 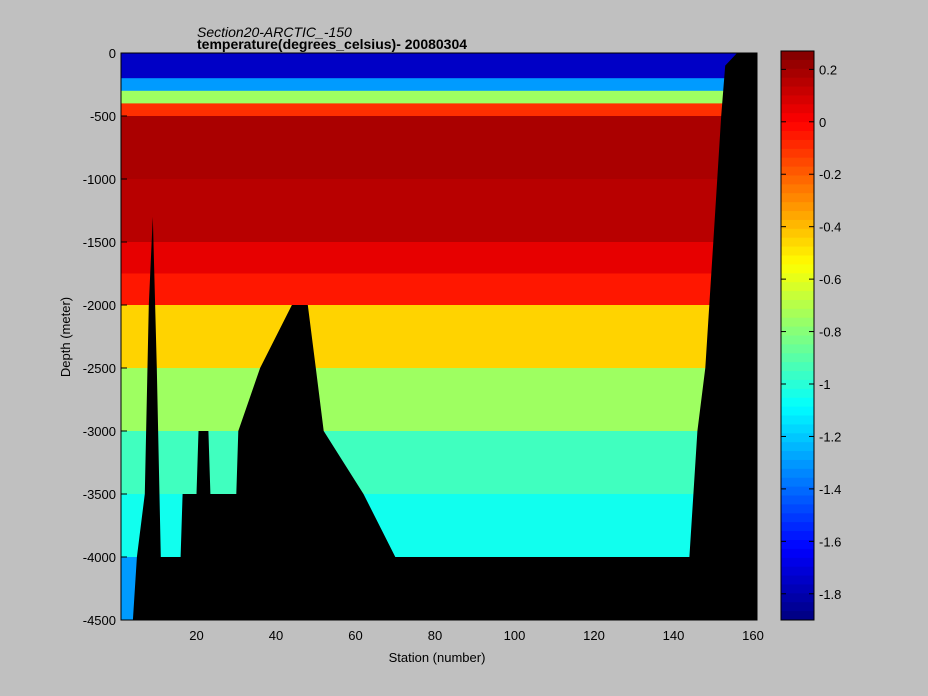 What do you see at coordinates (830, 227) in the screenshot?
I see `colorbar-tick-label: -0.4` at bounding box center [830, 227].